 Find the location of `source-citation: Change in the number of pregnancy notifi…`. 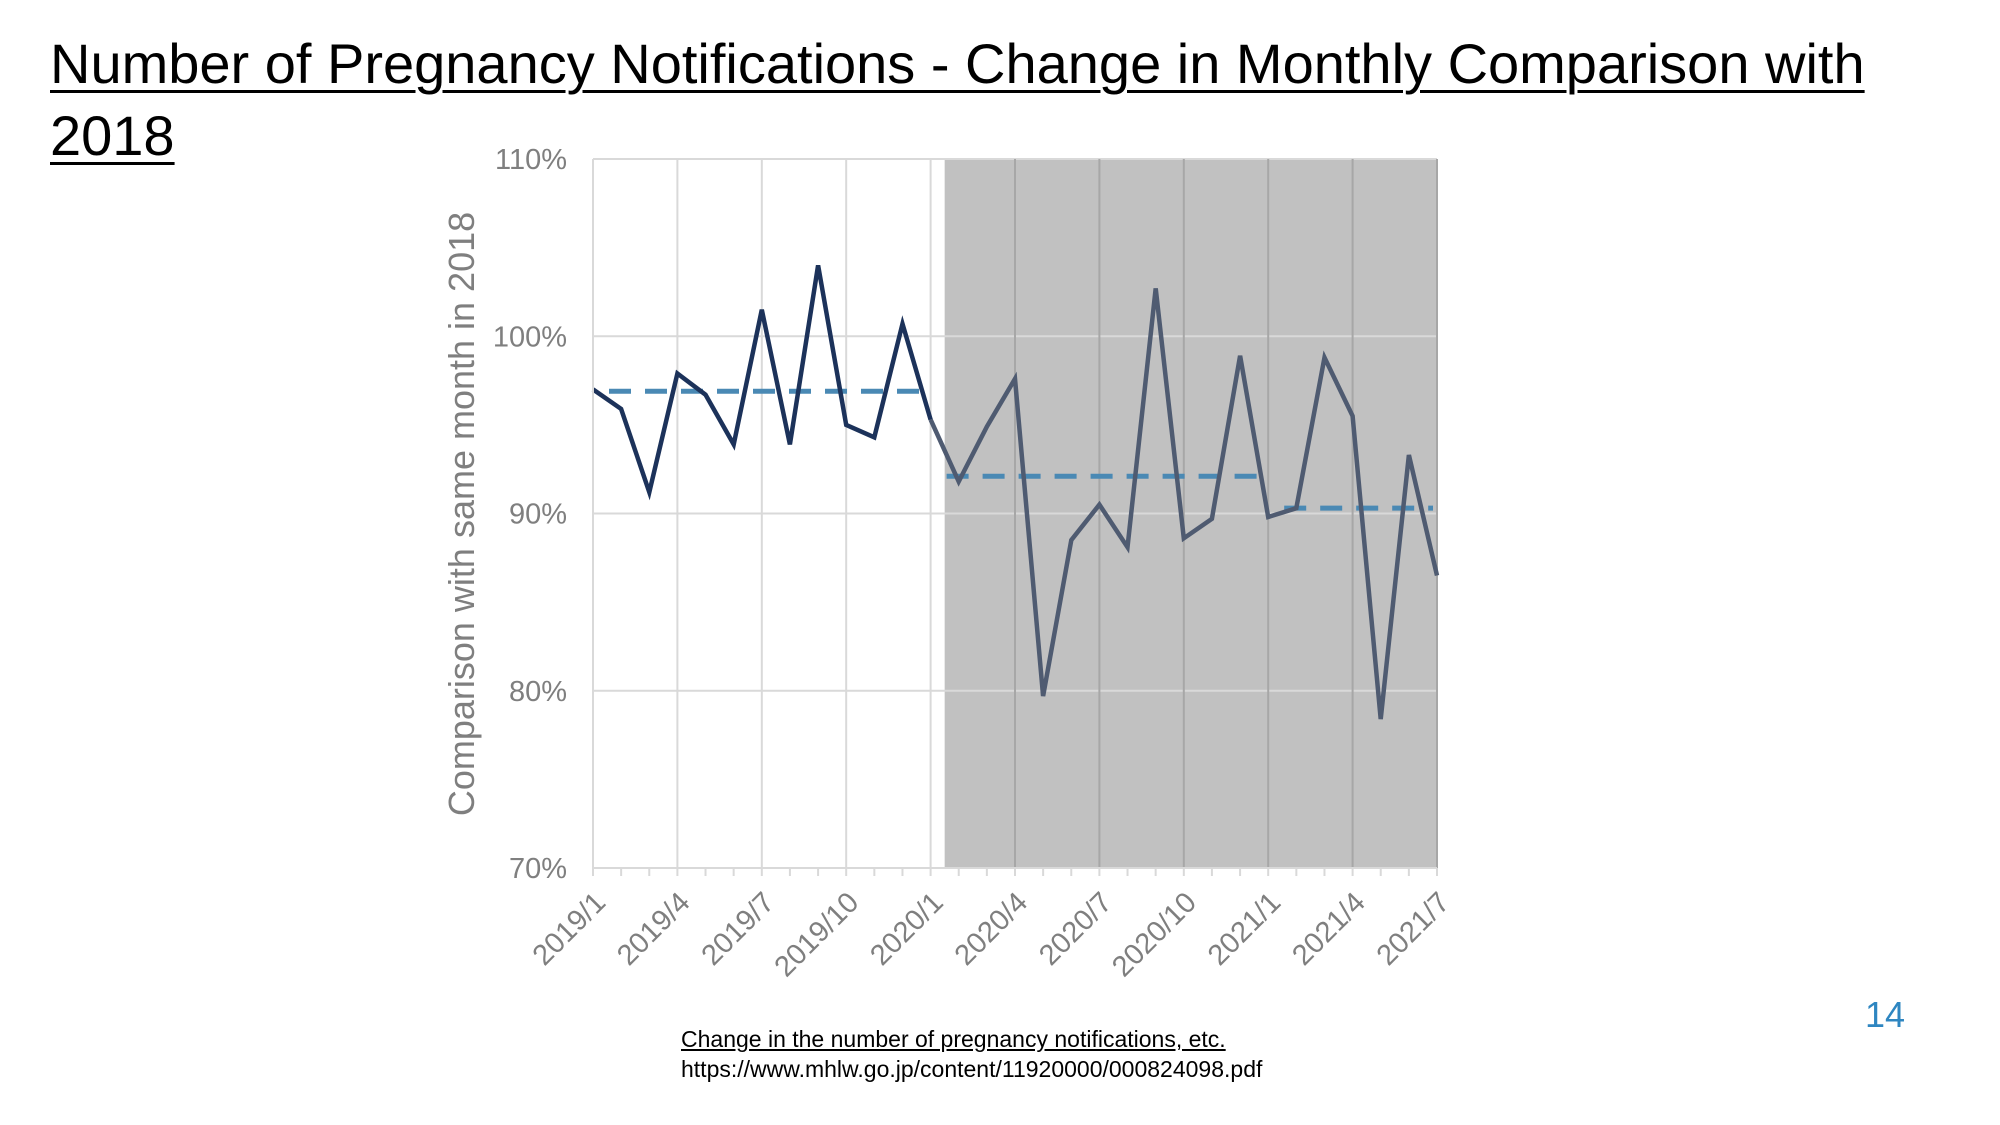

source-citation: Change in the number of pregnancy notifi… is located at coordinates (971, 1054).